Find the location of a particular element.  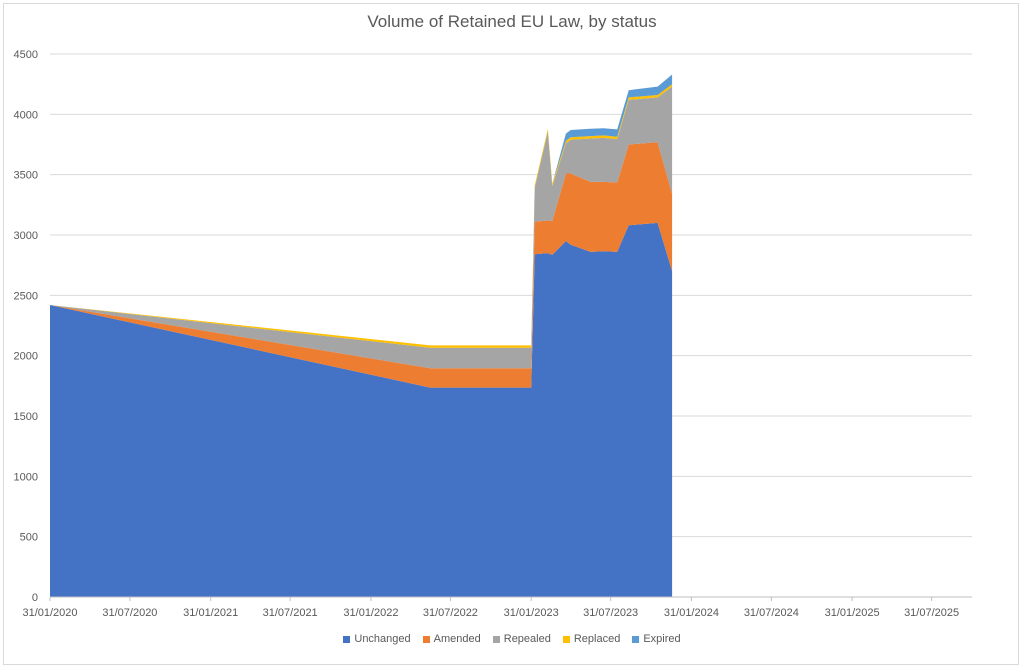

x-tick-label: 31/07/2021 is located at coordinates (290, 613).